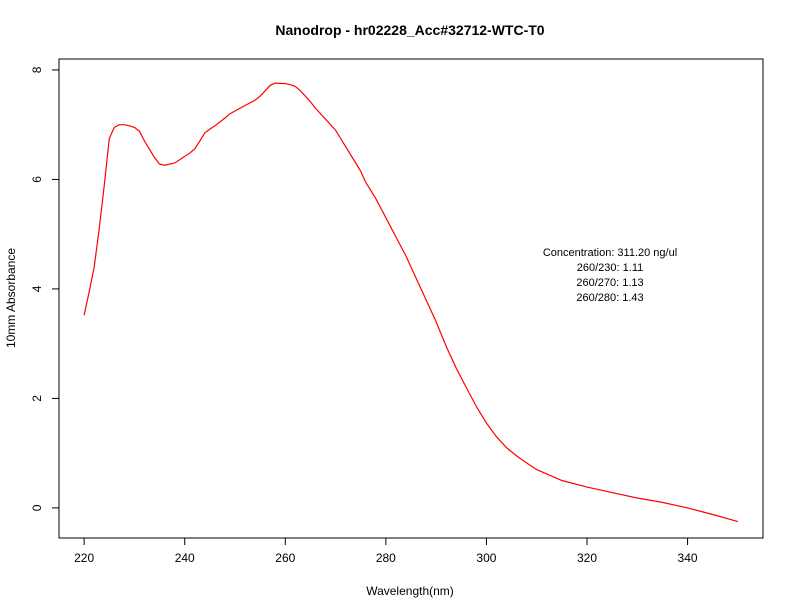  I want to click on y-axis: 0 2 4 6 8, so click(44, 288).